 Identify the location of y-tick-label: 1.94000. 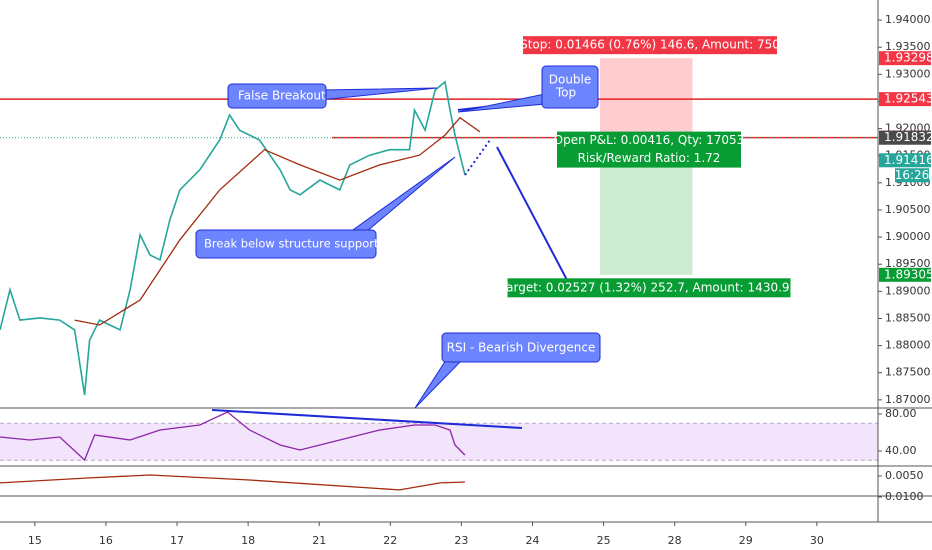
(908, 19).